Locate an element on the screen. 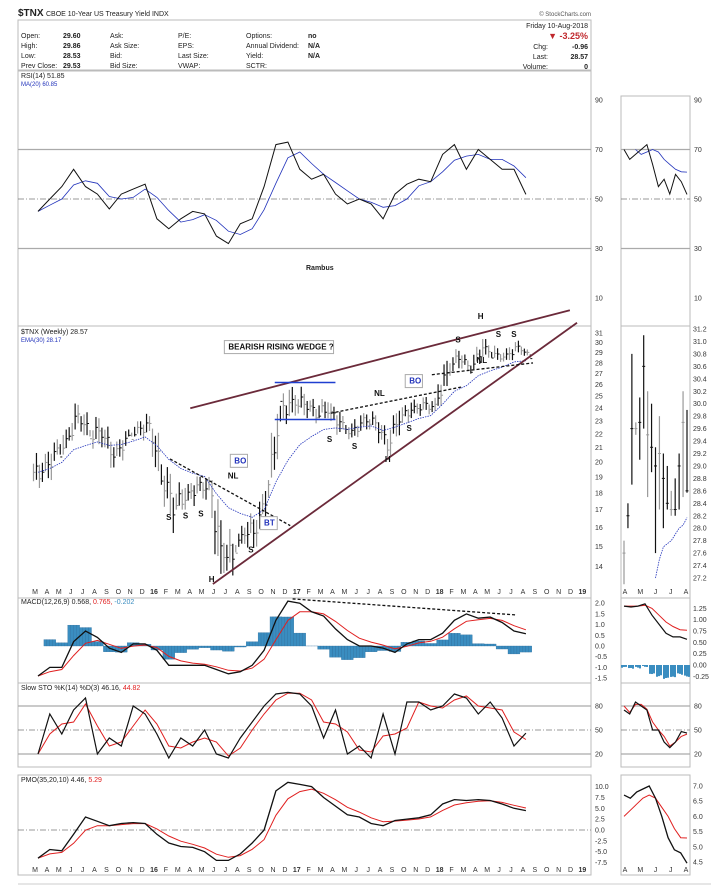 The image size is (718, 895). side-sto-k-line is located at coordinates (655, 725).